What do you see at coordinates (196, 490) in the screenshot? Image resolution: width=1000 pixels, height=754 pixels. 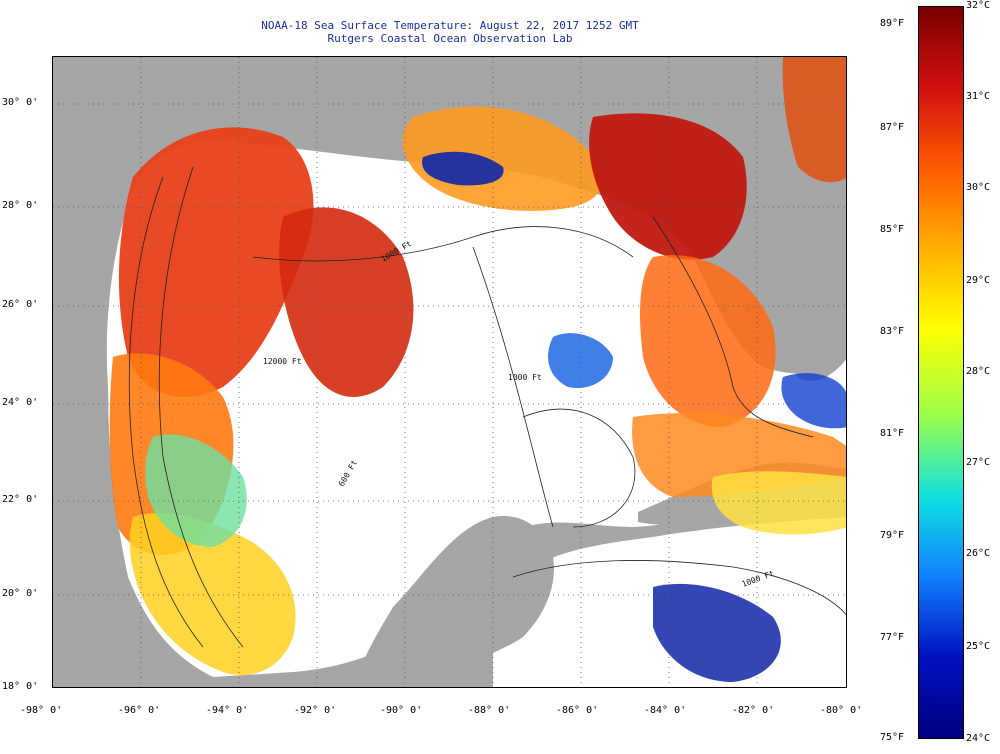 I see `sst-patch-cool-south` at bounding box center [196, 490].